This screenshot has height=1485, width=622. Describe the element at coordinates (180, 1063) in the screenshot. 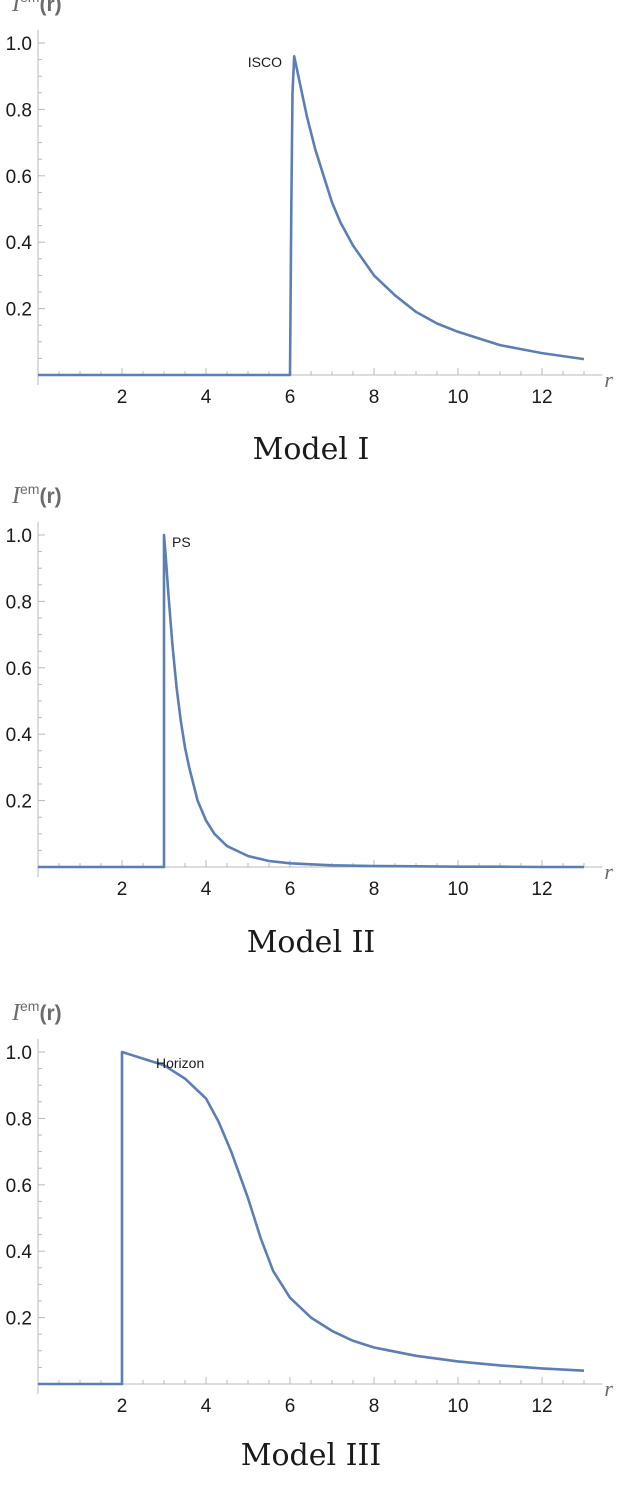

I see `annotation-label: Horizon` at that location.